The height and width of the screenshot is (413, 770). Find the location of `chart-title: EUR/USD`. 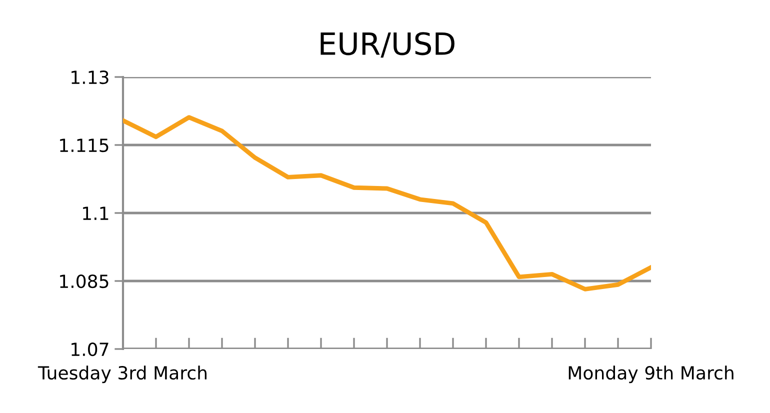

chart-title: EUR/USD is located at coordinates (387, 45).